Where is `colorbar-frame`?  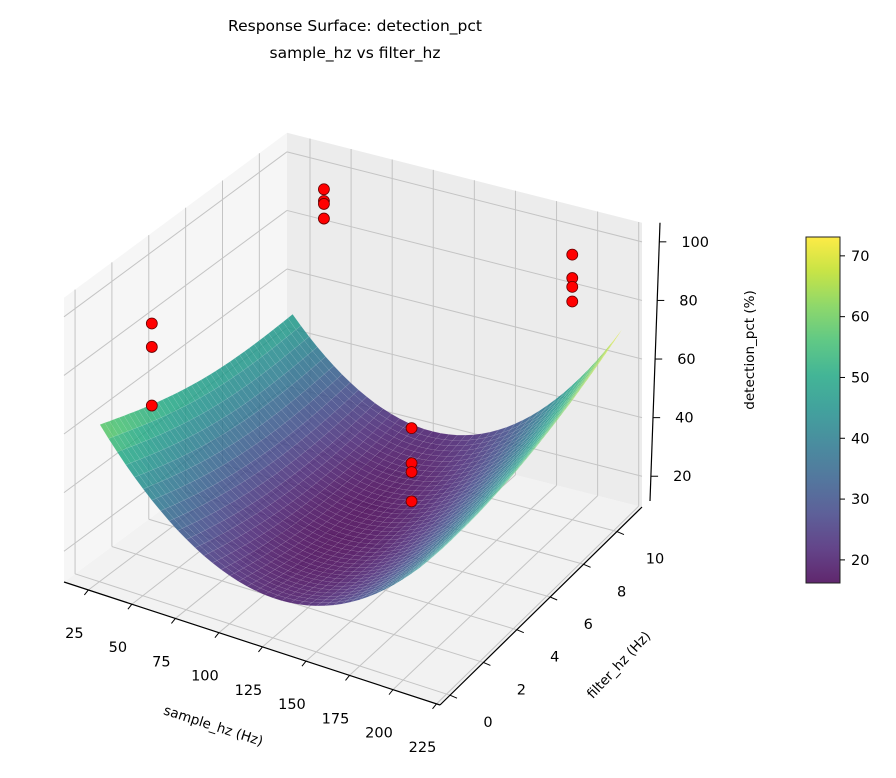 colorbar-frame is located at coordinates (823, 410).